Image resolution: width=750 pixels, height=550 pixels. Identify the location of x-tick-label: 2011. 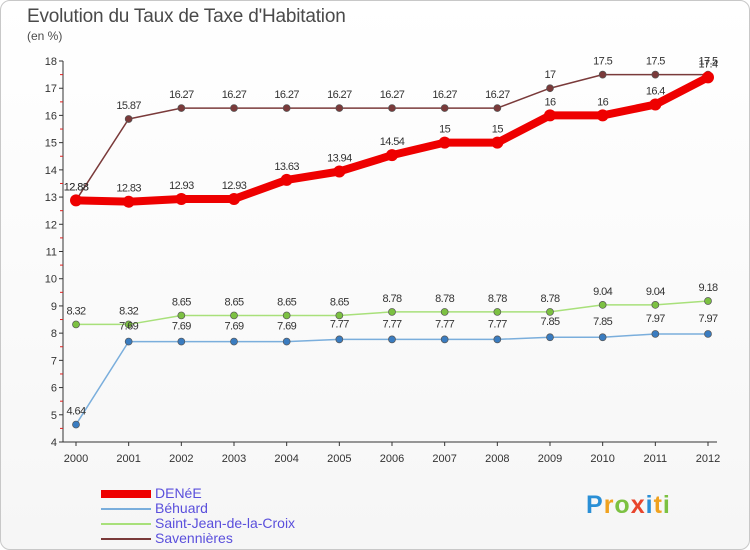
(656, 459).